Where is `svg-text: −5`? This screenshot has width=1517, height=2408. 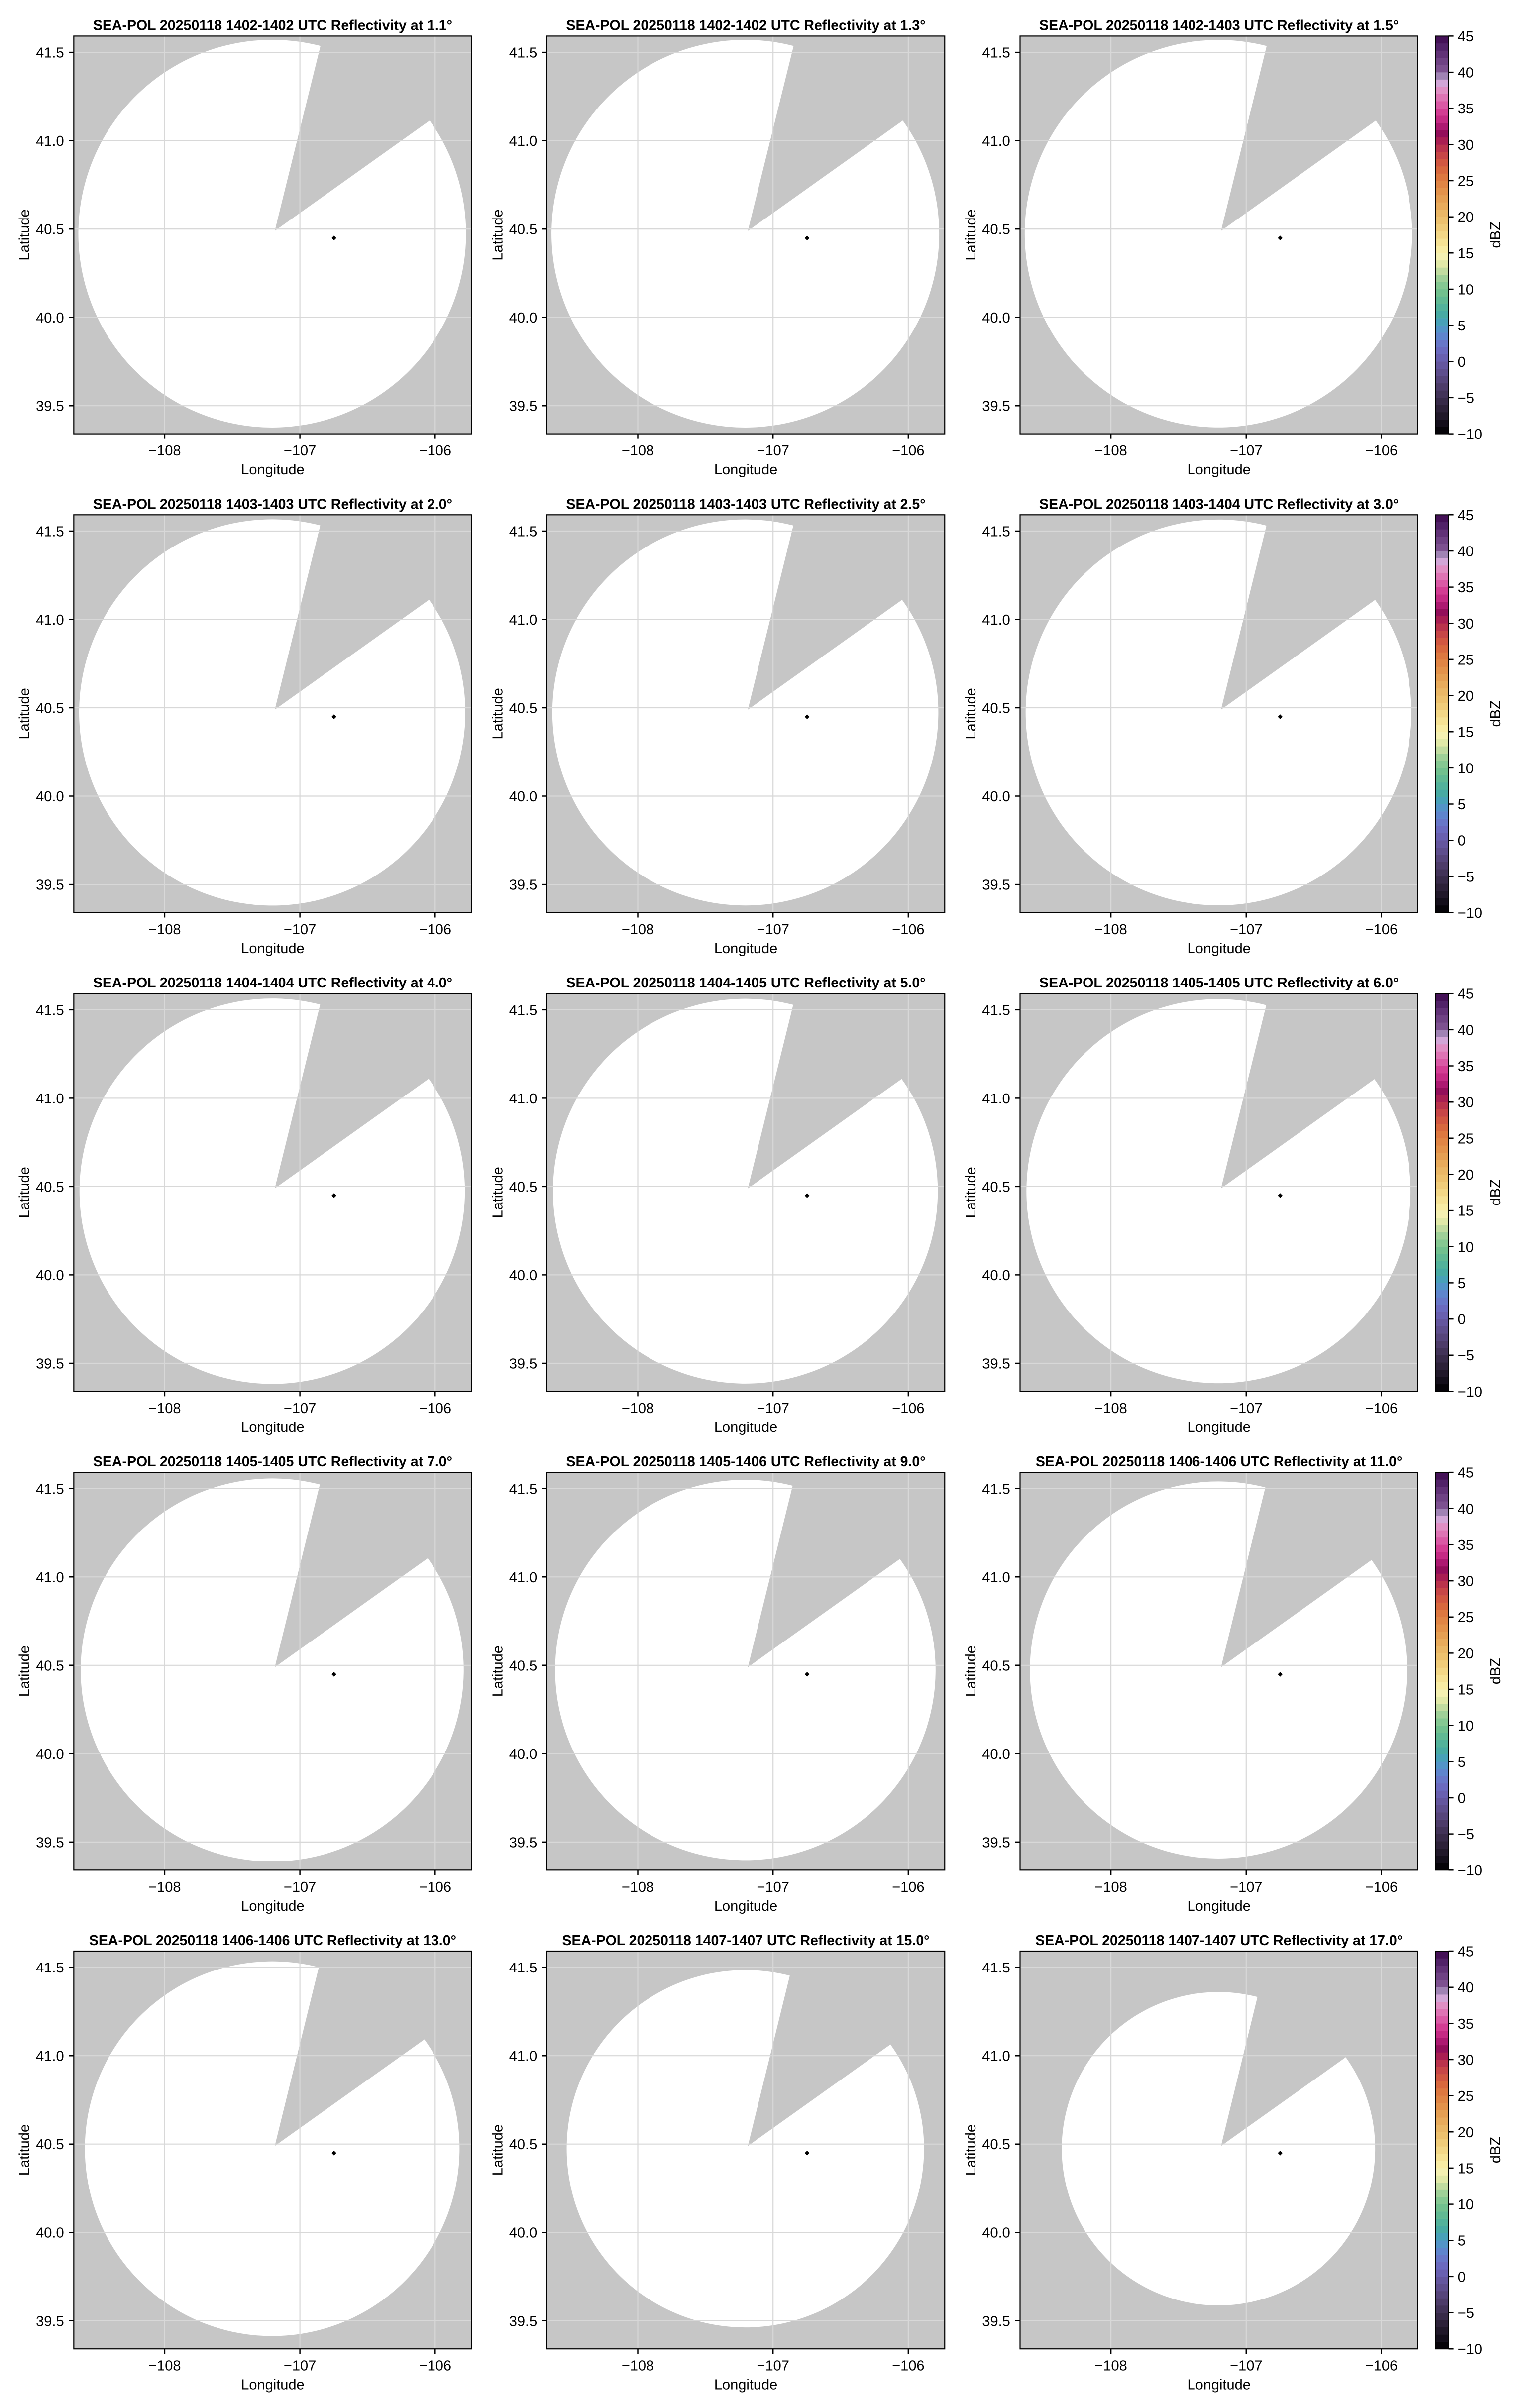
svg-text: −5 is located at coordinates (1466, 877).